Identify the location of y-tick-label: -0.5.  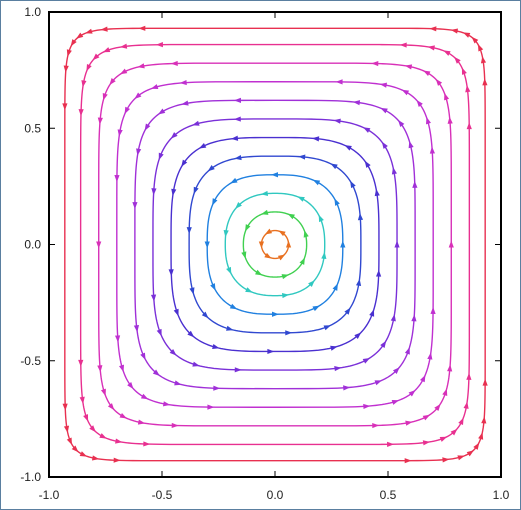
(30, 361).